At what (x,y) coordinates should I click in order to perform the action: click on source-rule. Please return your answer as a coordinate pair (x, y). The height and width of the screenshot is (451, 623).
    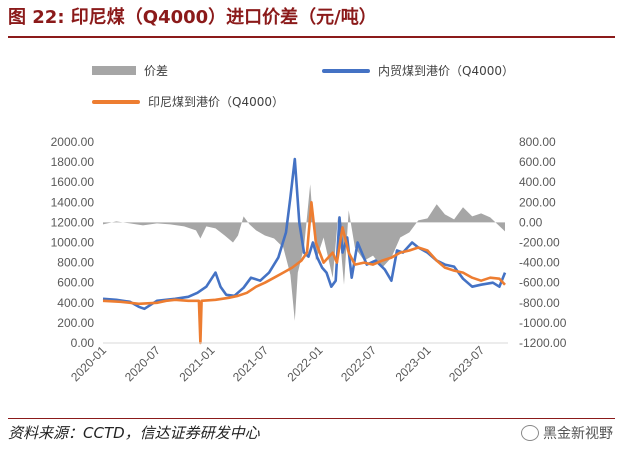
    Looking at the image, I should click on (311, 418).